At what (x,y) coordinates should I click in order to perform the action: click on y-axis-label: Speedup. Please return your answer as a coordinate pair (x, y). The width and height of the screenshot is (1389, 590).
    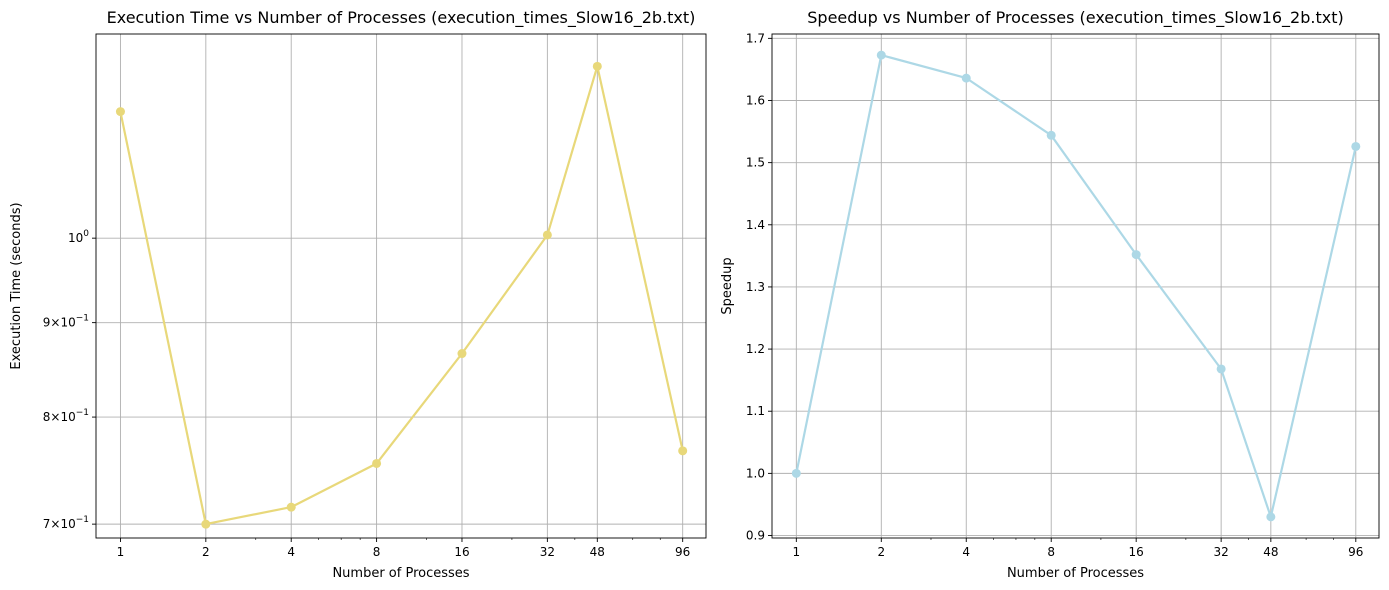
    Looking at the image, I should click on (727, 285).